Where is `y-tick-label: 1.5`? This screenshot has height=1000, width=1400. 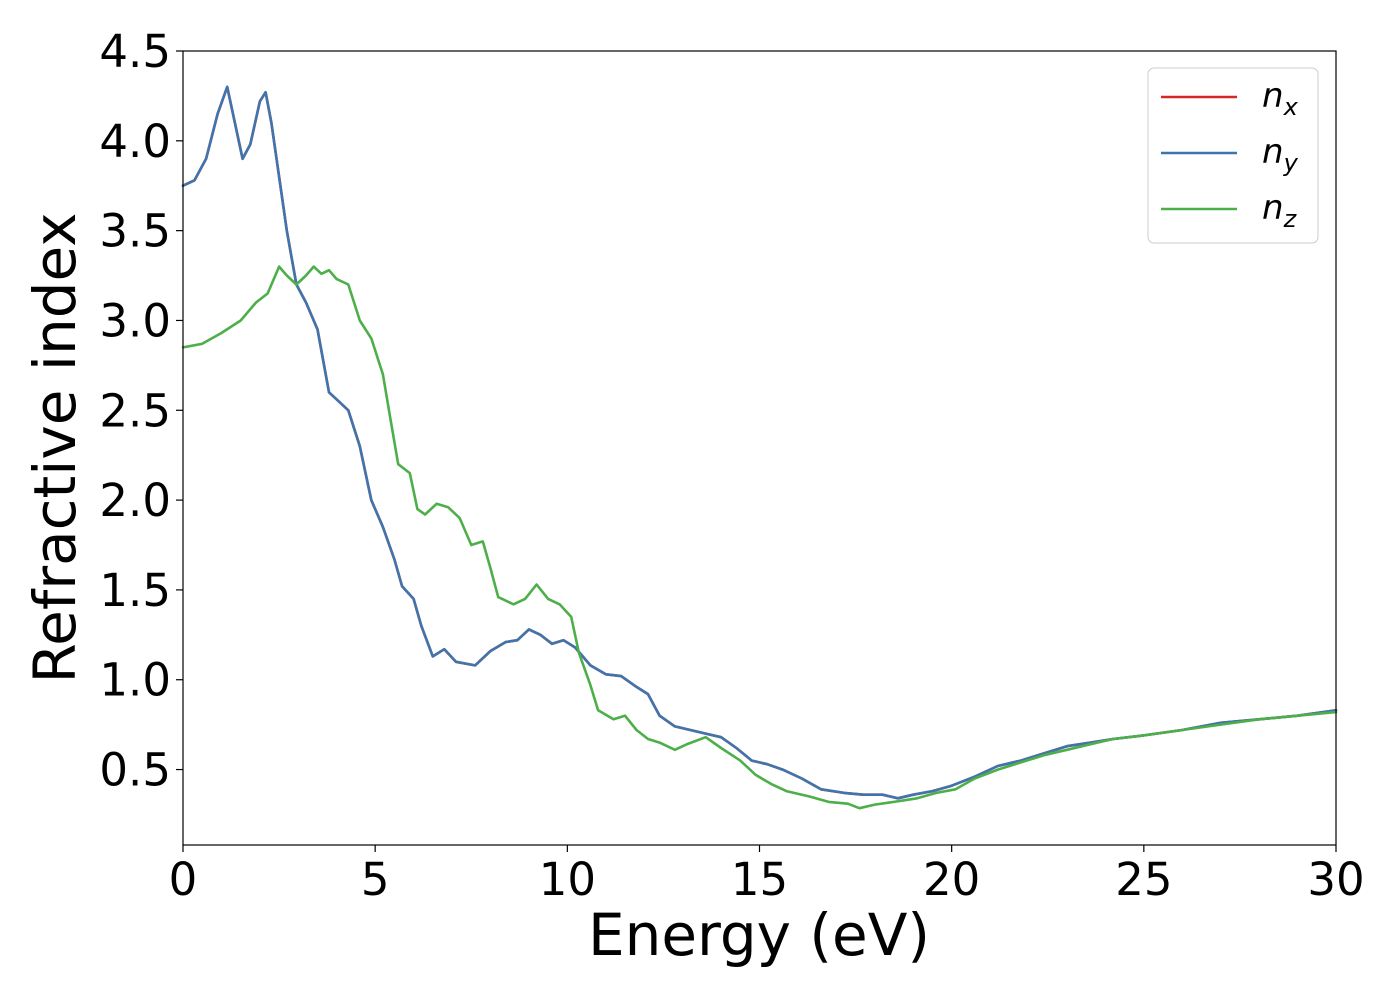
y-tick-label: 1.5 is located at coordinates (135, 590).